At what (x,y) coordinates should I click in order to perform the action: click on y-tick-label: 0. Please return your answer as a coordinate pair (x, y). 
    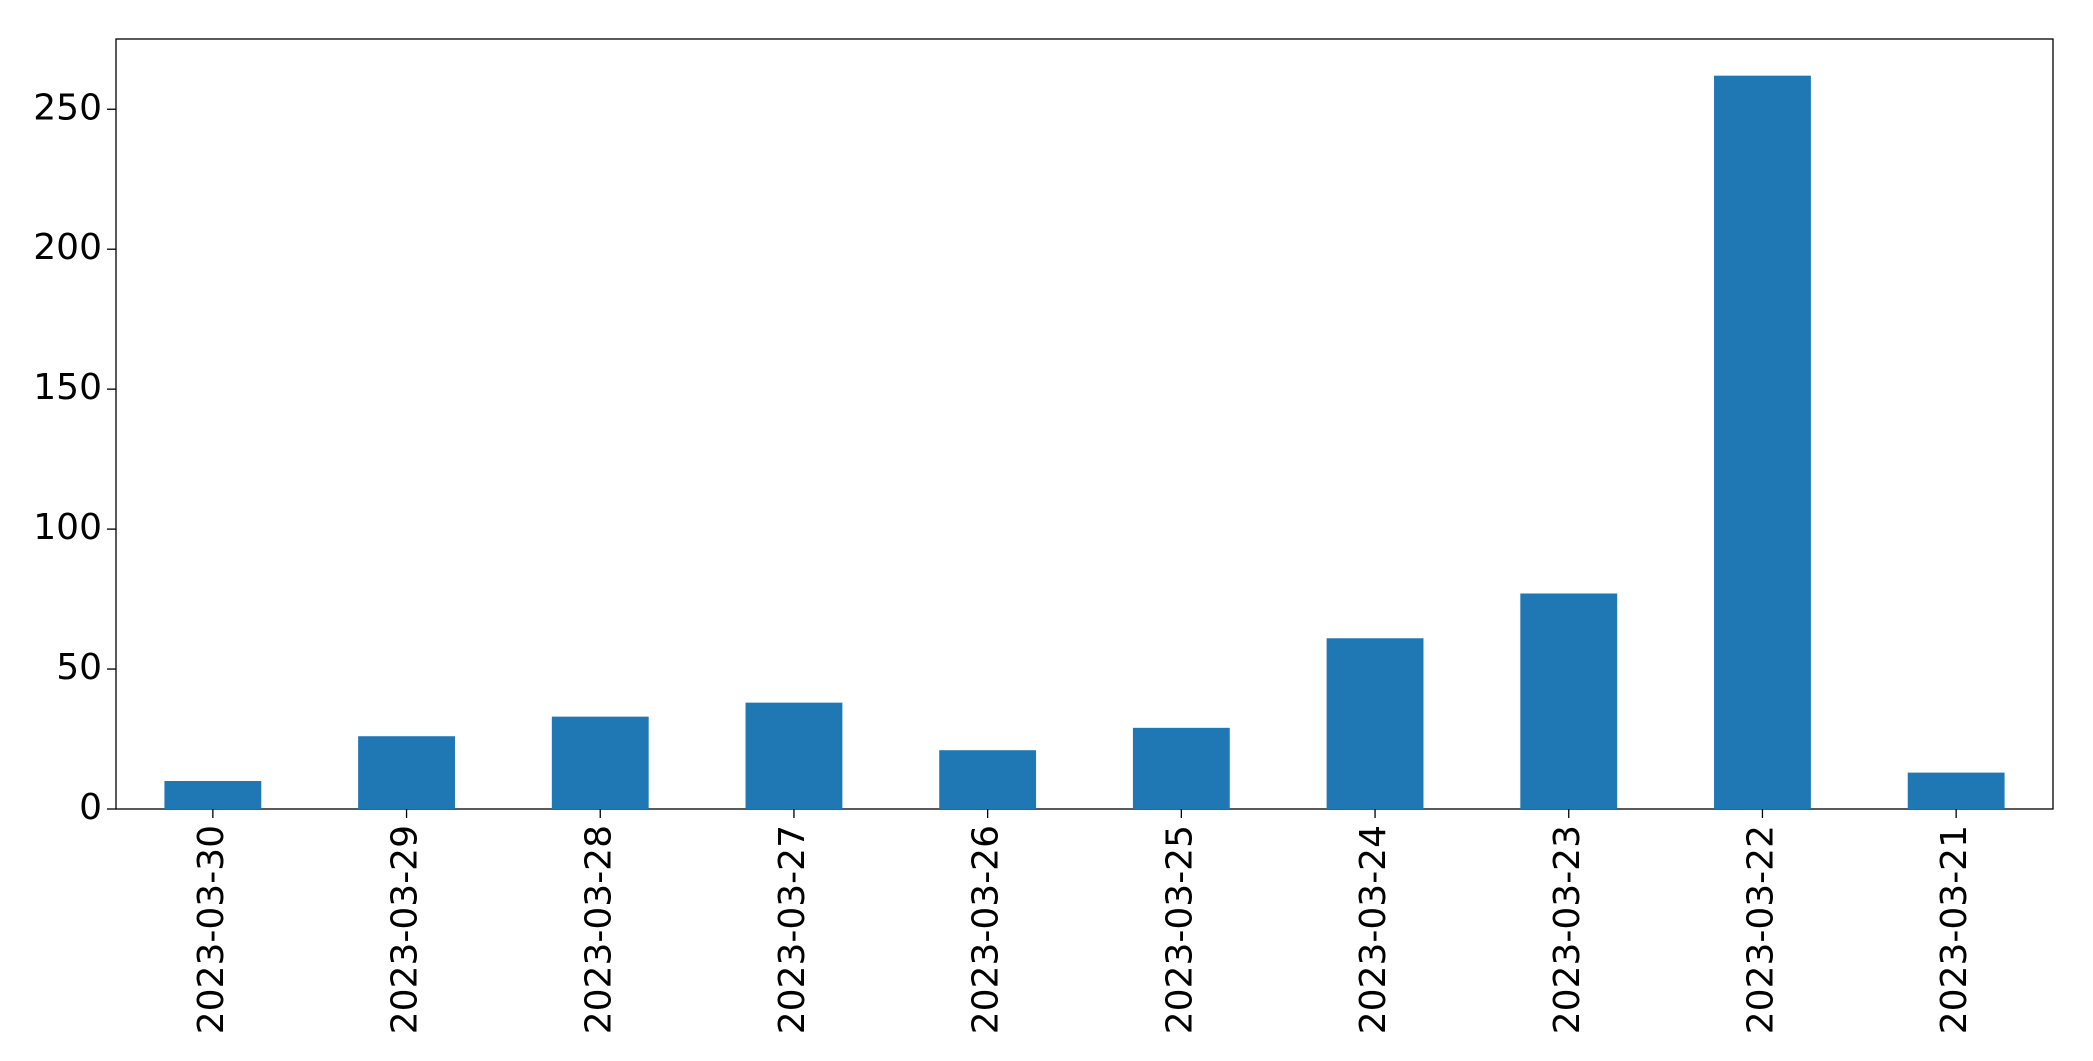
    Looking at the image, I should click on (90, 807).